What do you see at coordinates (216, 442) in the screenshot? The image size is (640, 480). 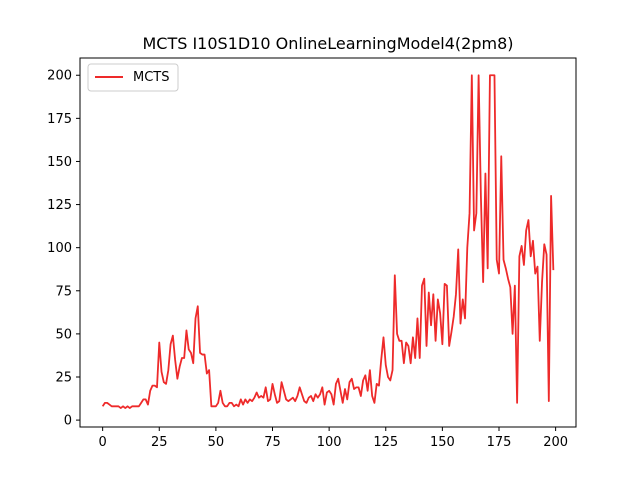 I see `x-tick-label: 50` at bounding box center [216, 442].